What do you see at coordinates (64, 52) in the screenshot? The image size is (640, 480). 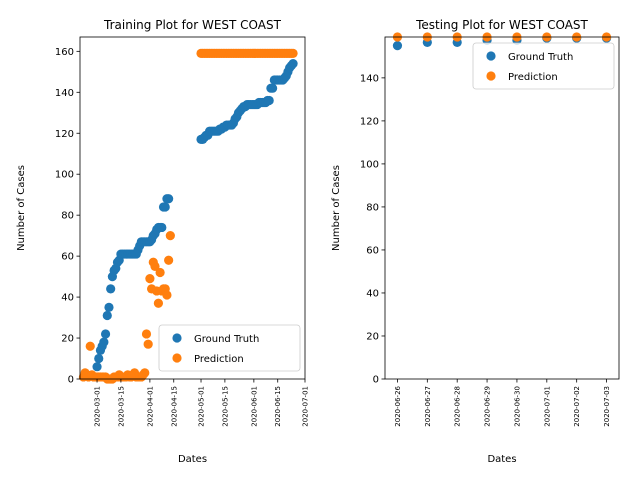 I see `y-tick-label: 160` at bounding box center [64, 52].